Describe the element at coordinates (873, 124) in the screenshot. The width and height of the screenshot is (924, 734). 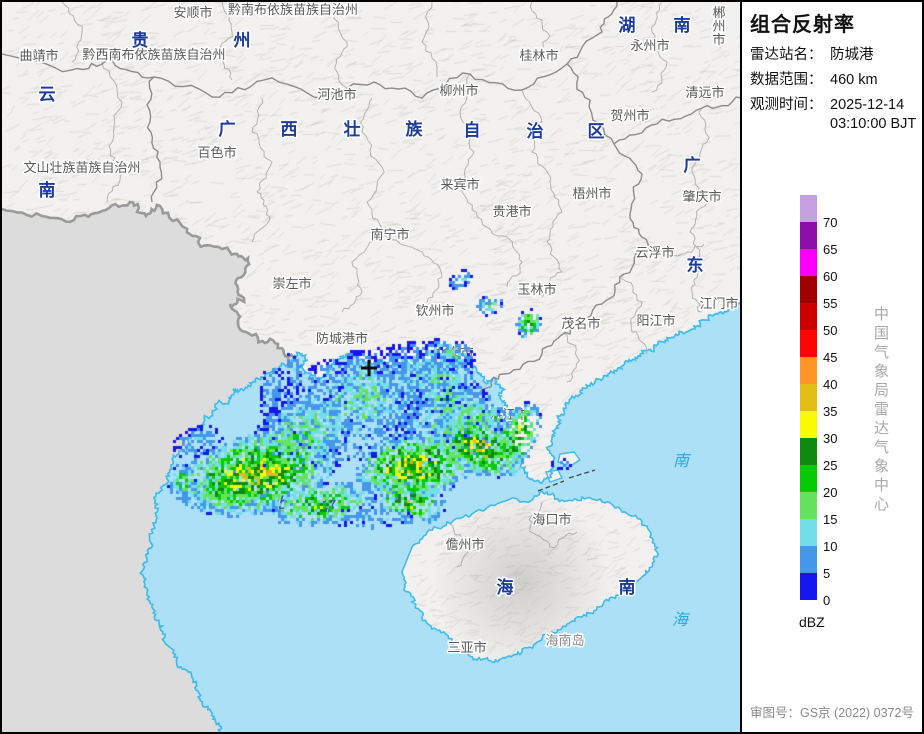
I see `meta-value-line: 03:10:00 BJT` at that location.